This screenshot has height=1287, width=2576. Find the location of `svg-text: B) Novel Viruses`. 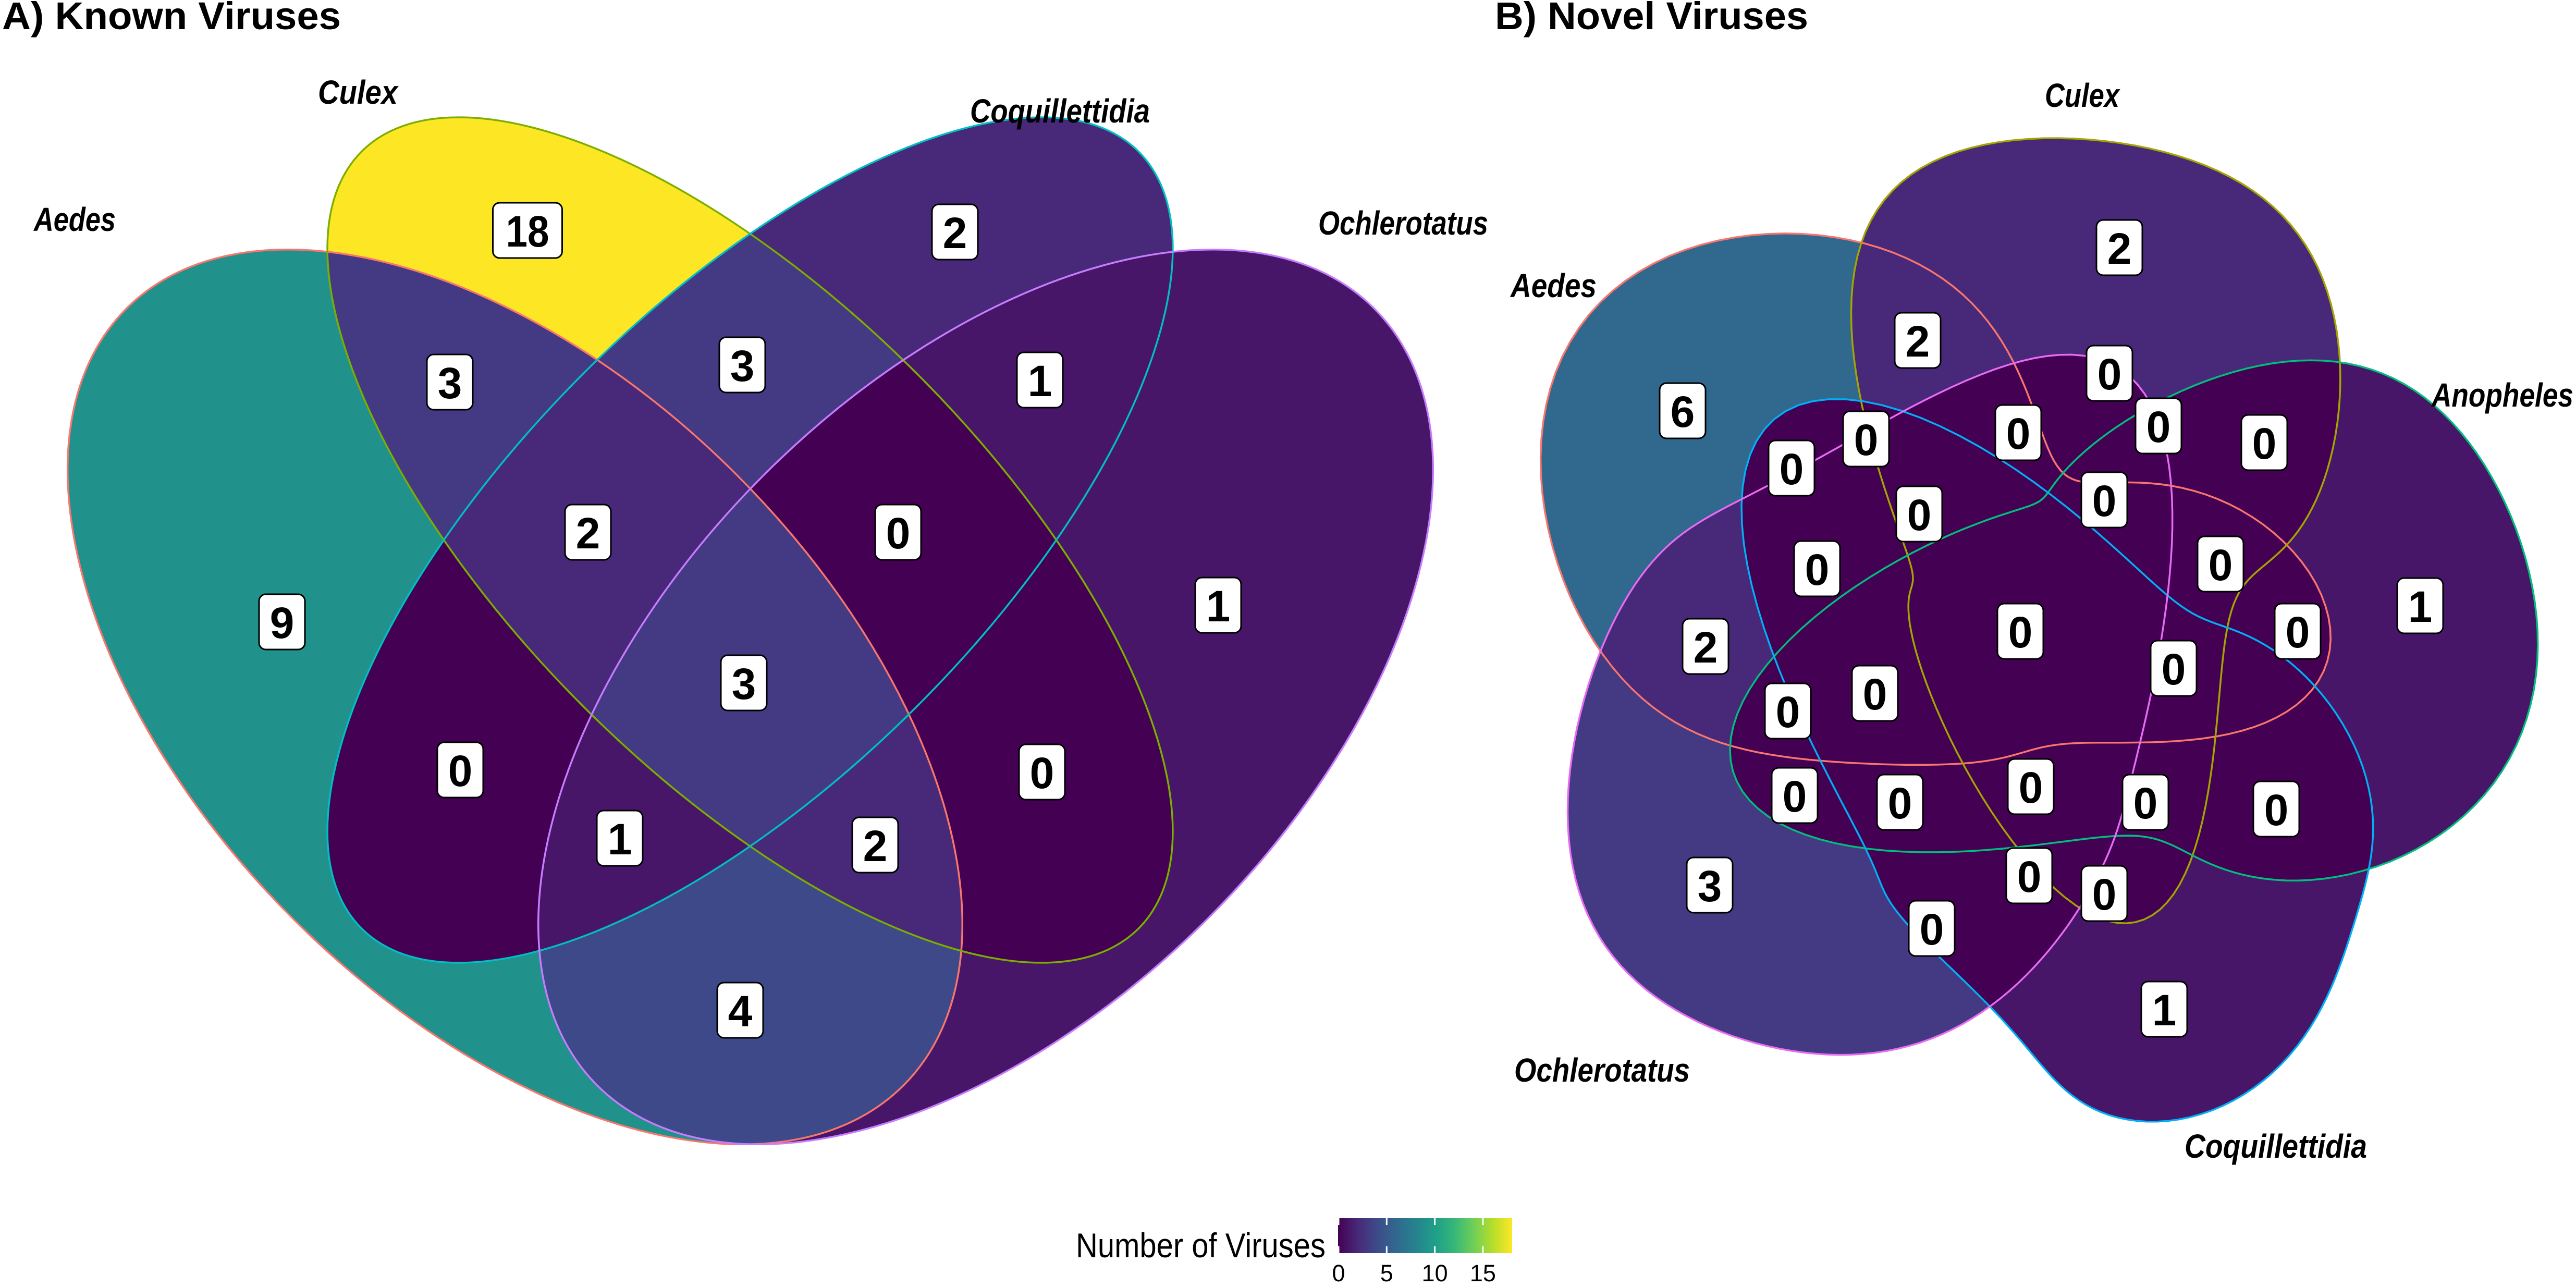

svg-text: B) Novel Viruses is located at coordinates (1651, 19).